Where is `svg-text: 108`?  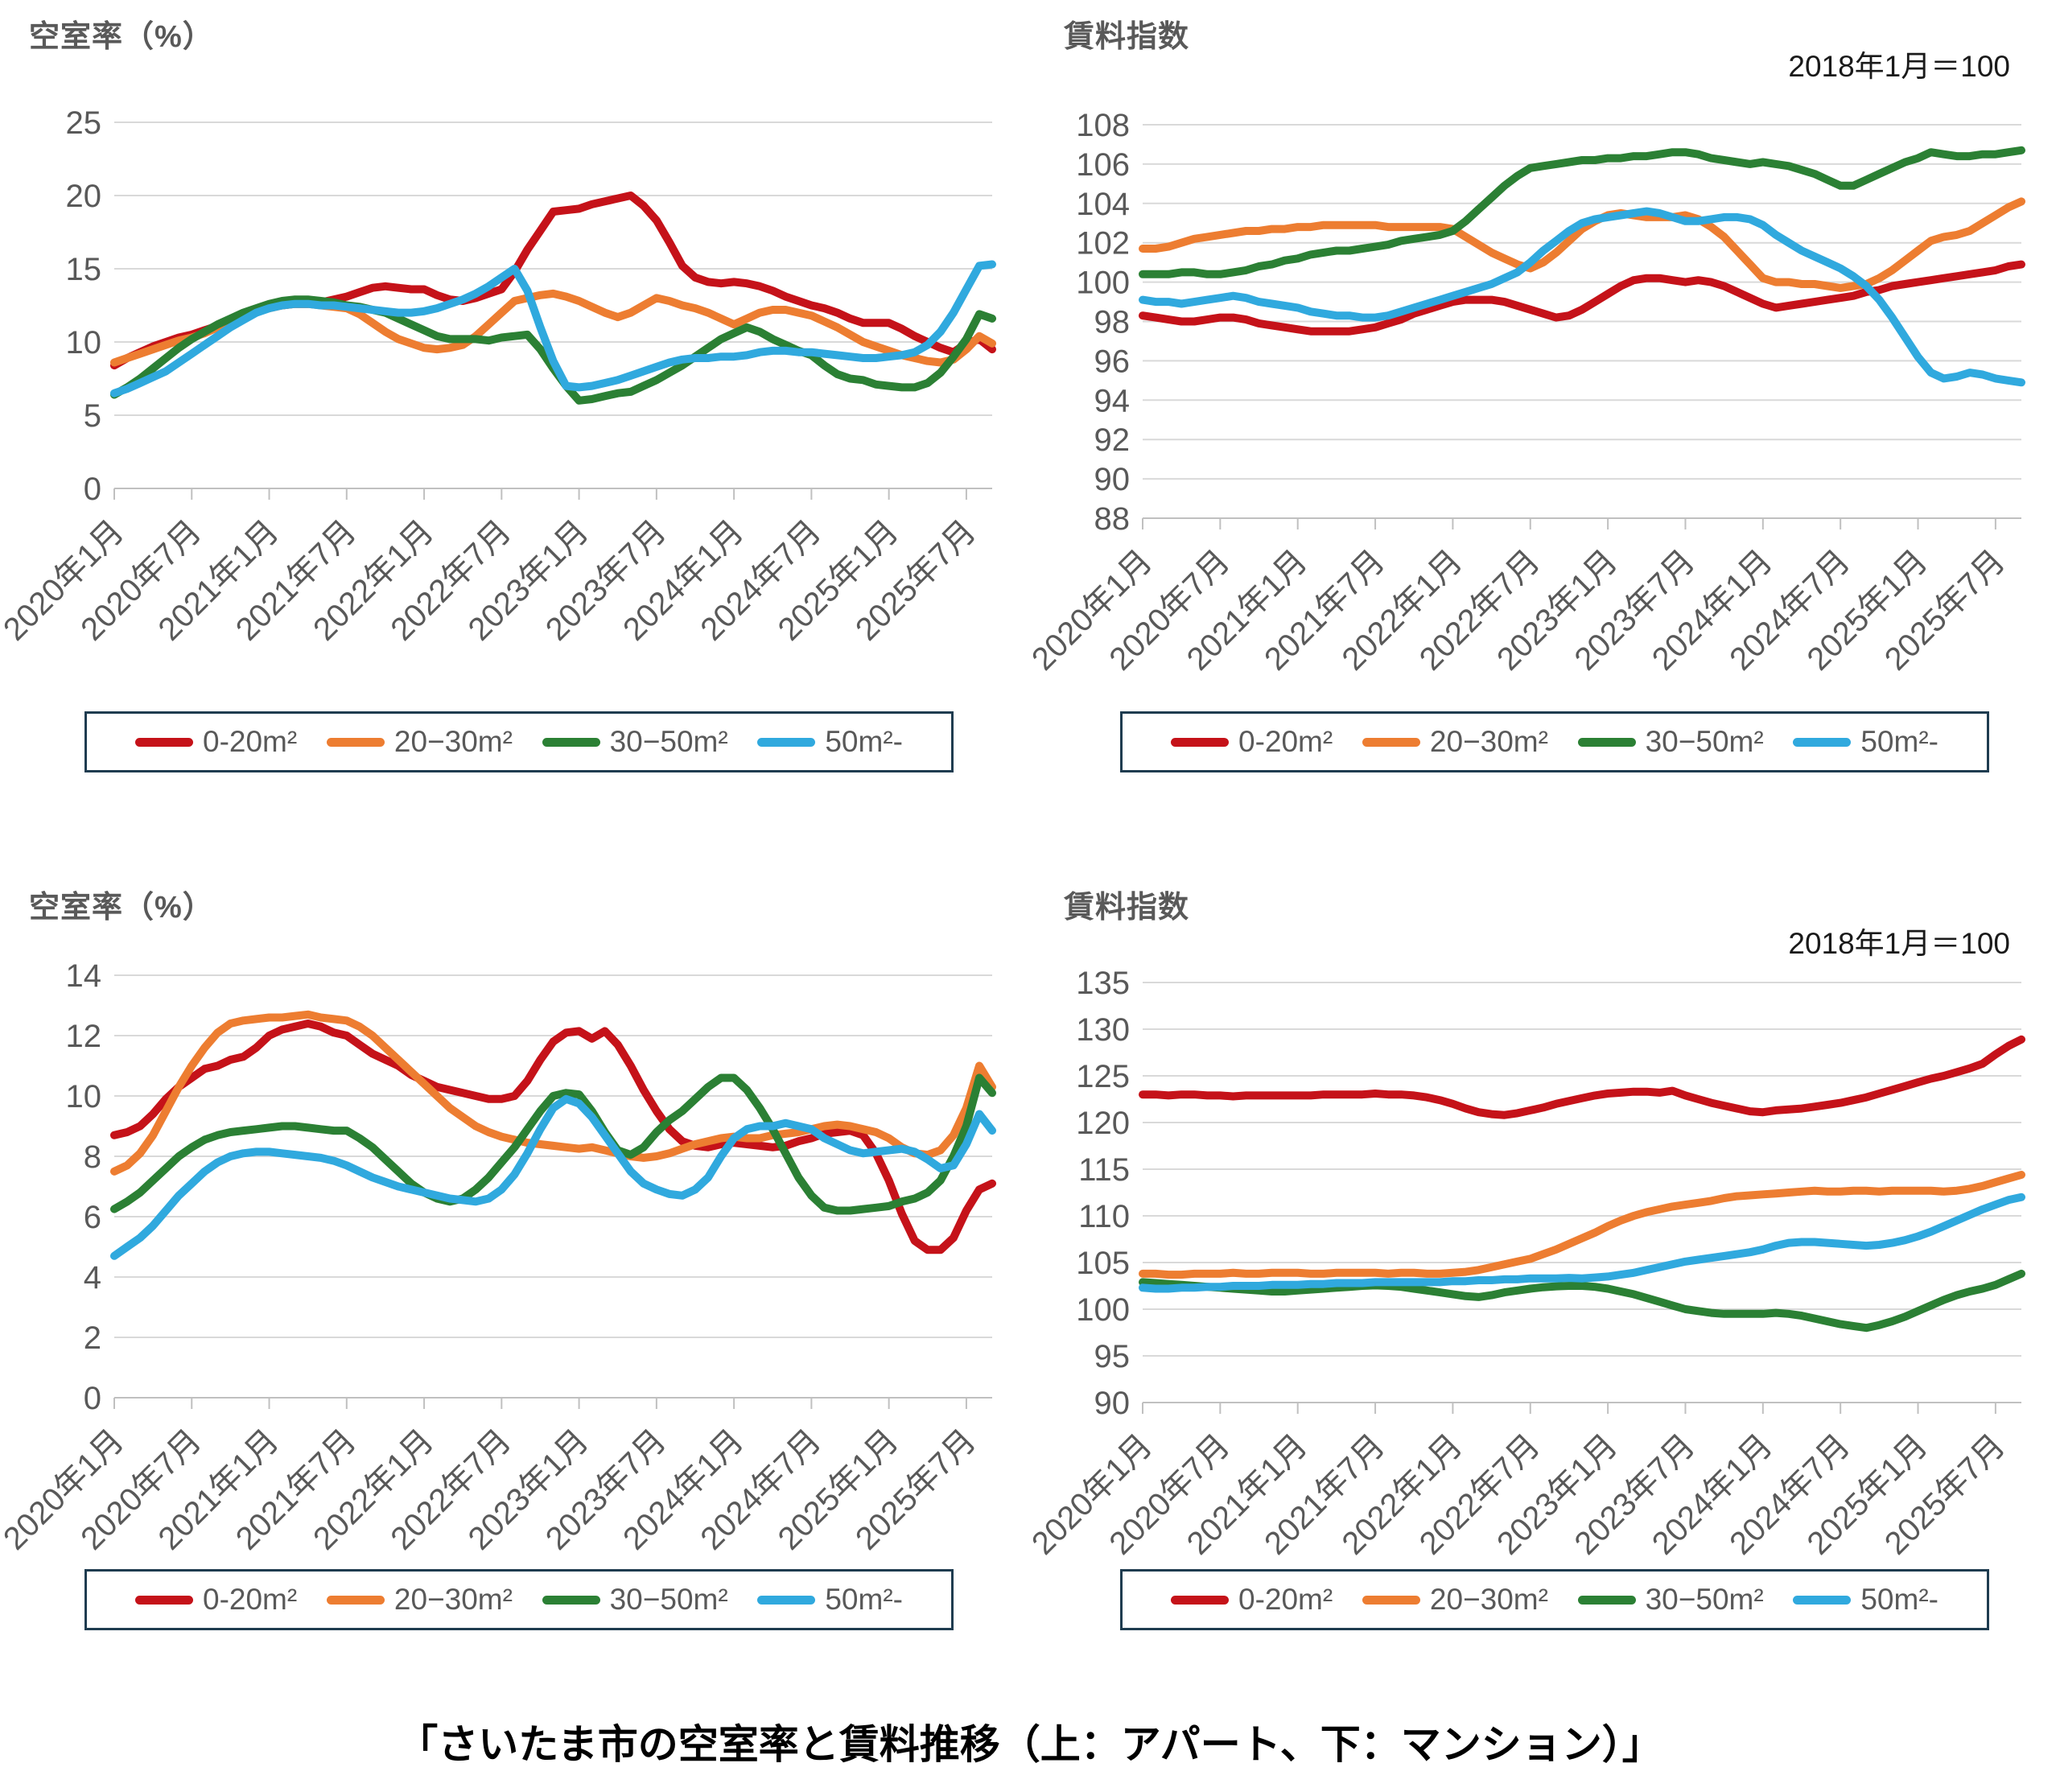
svg-text: 108 is located at coordinates (1103, 125).